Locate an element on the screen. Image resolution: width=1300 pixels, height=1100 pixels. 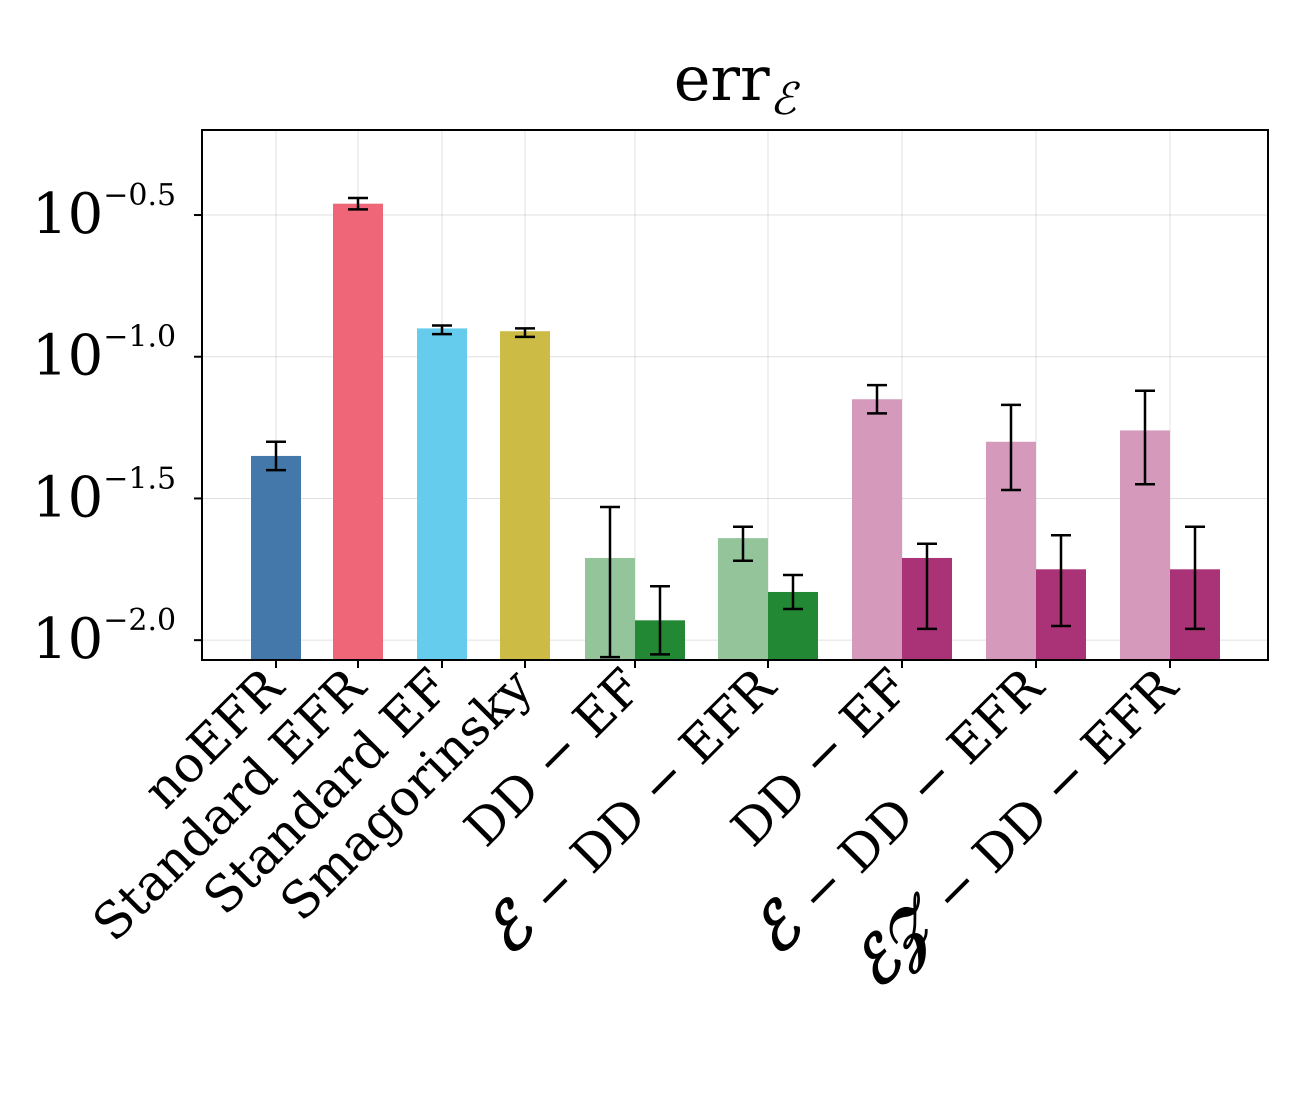
y-axis: 10−2.0 10−1.5 10−1.0 10−0.5 is located at coordinates (117, 425).